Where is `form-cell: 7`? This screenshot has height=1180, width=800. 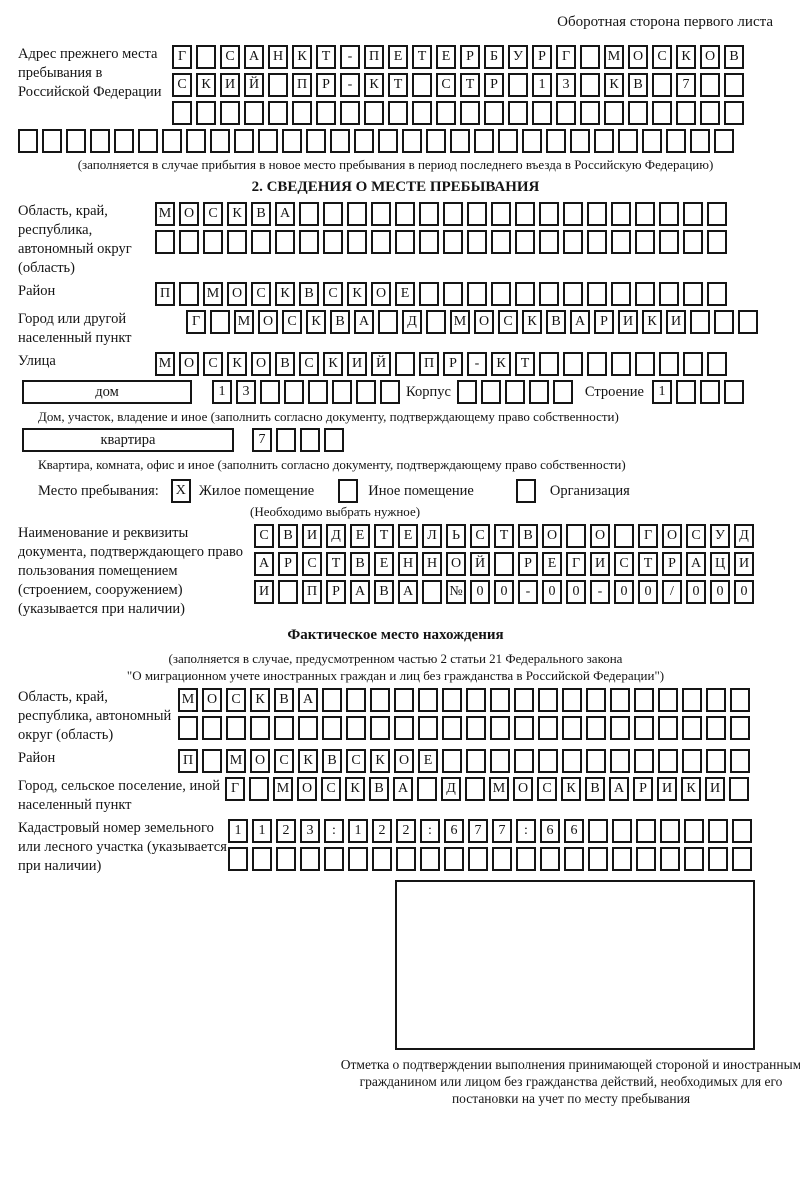
form-cell: 7 is located at coordinates (478, 831).